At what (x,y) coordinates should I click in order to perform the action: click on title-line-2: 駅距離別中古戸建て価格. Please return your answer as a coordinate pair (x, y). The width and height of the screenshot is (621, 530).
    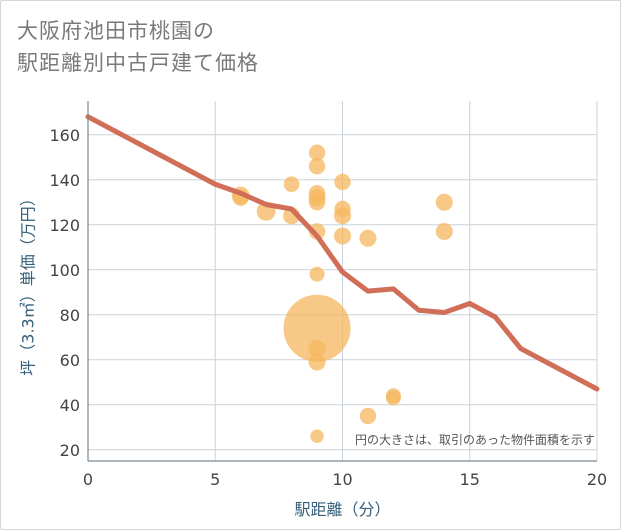
    Looking at the image, I should click on (138, 63).